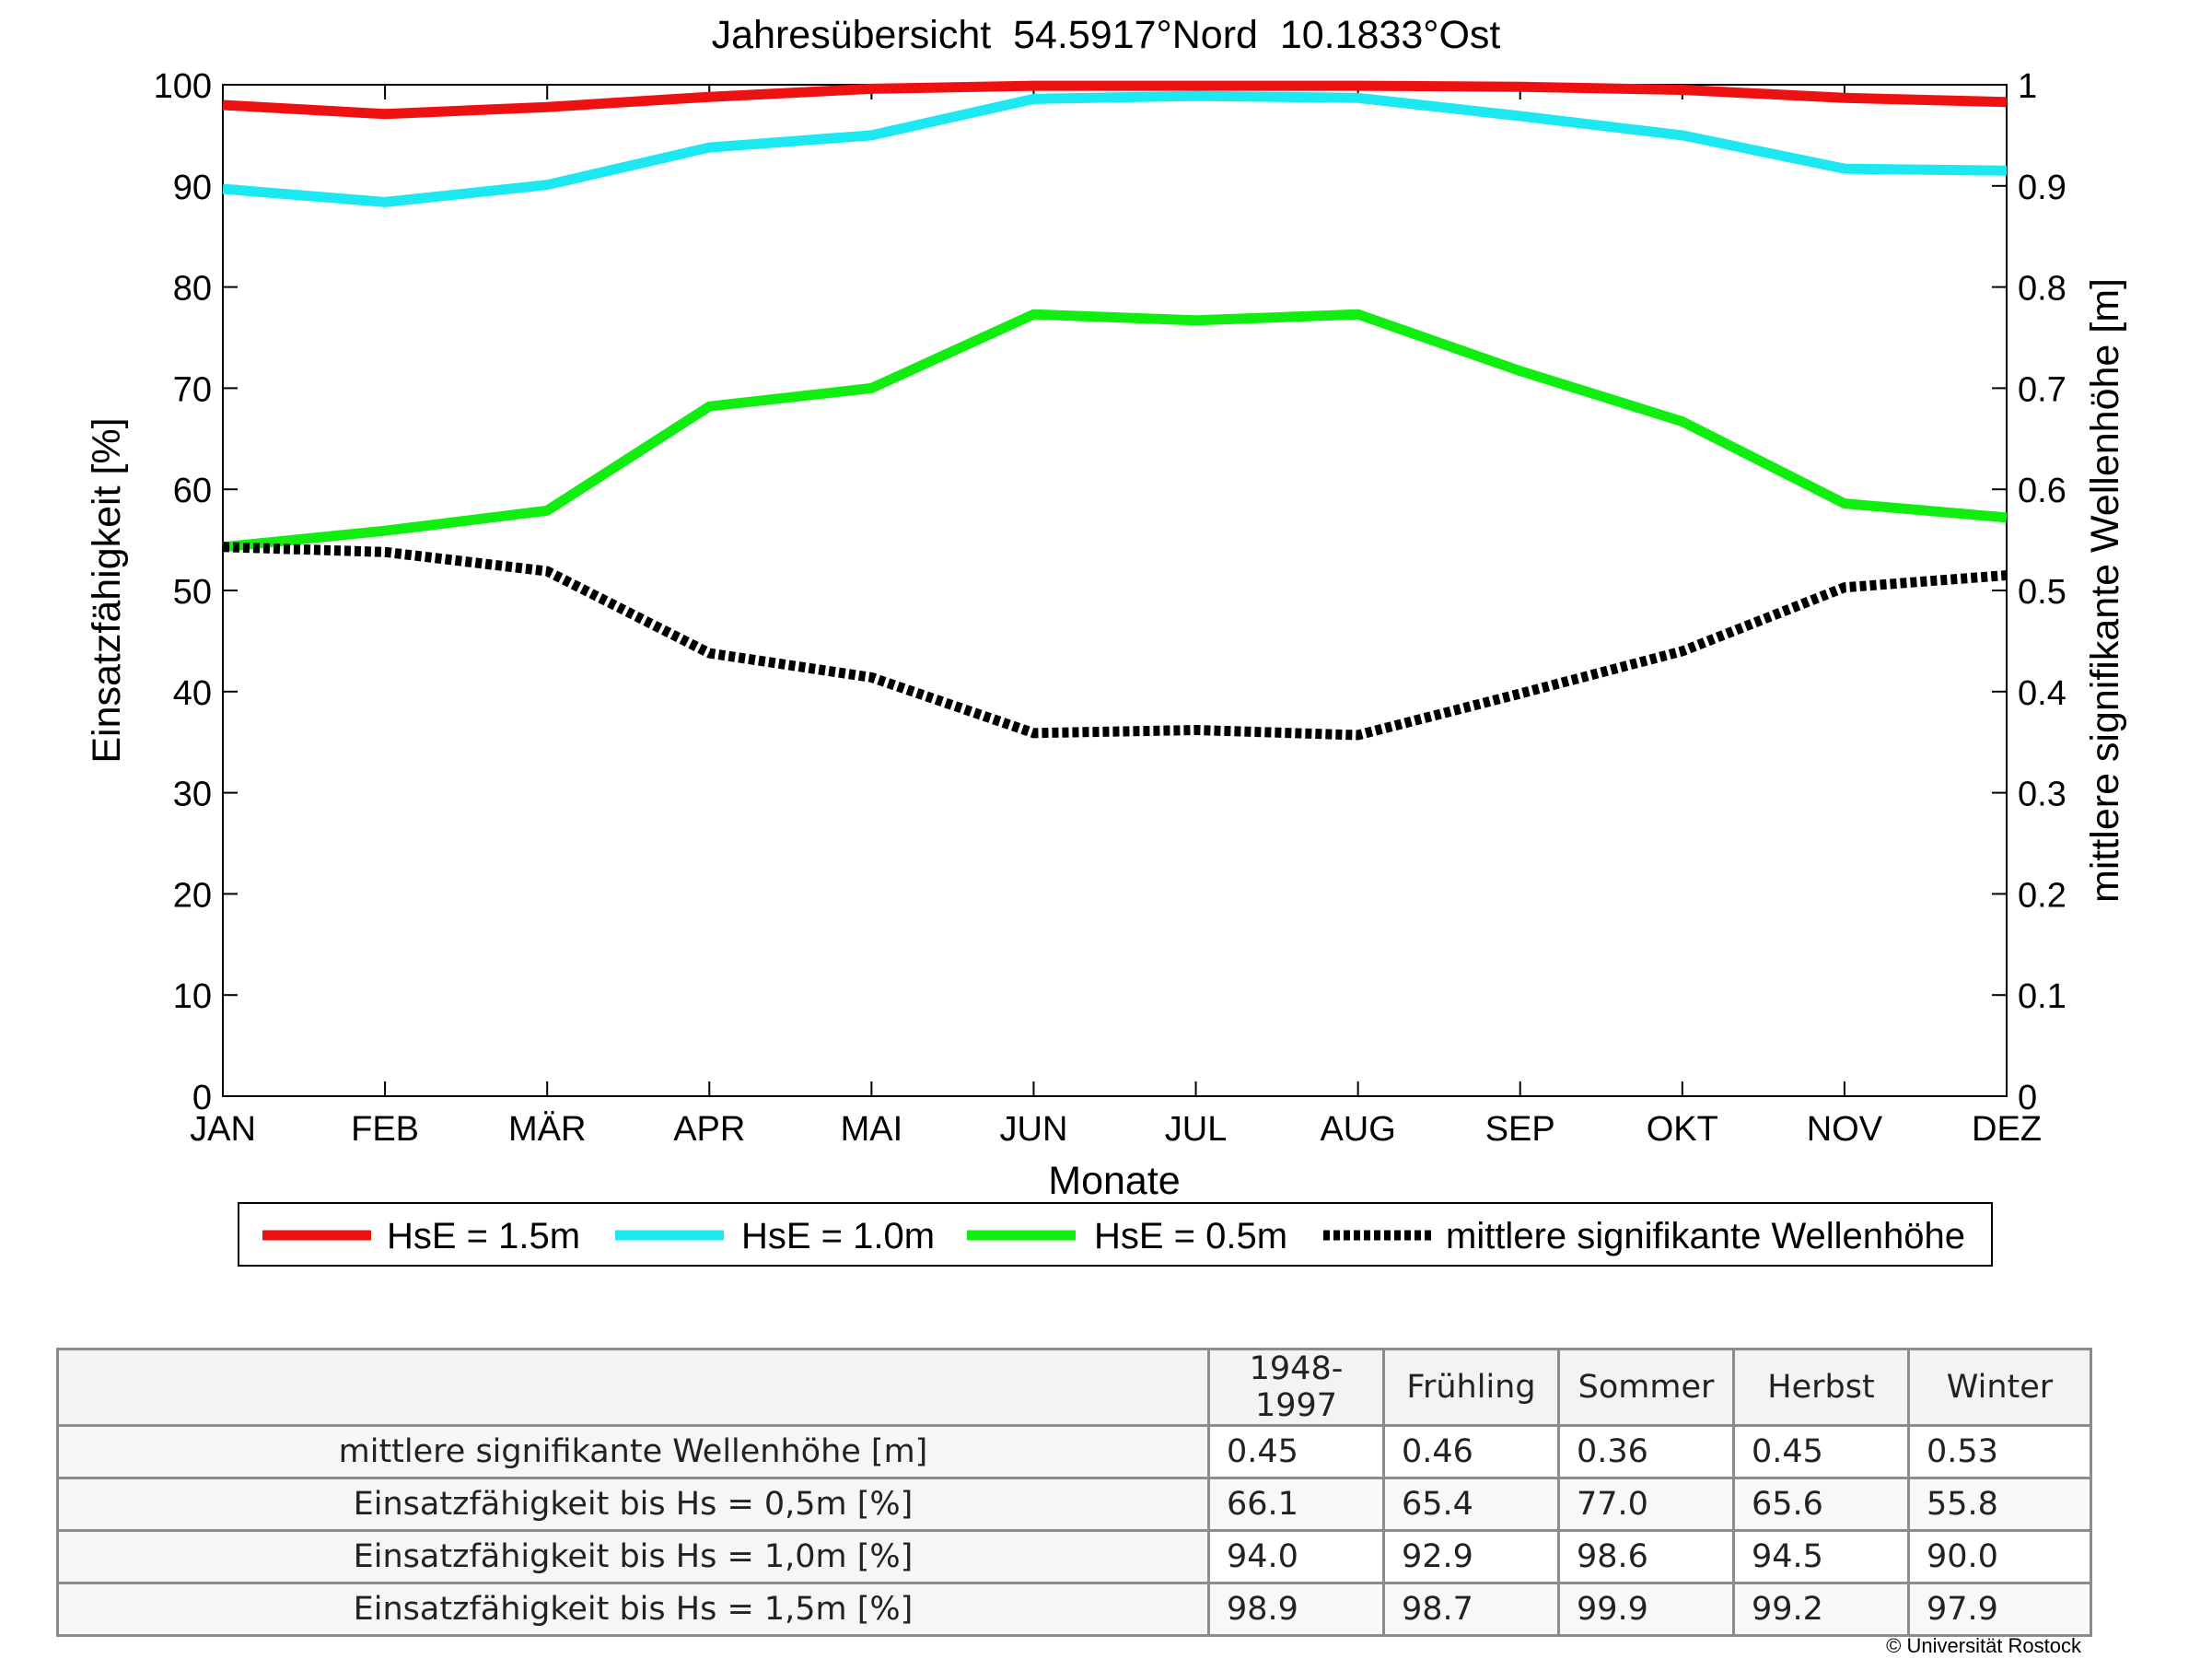 The image size is (2212, 1659). I want to click on table-header-cell: Sommer, so click(1646, 1387).